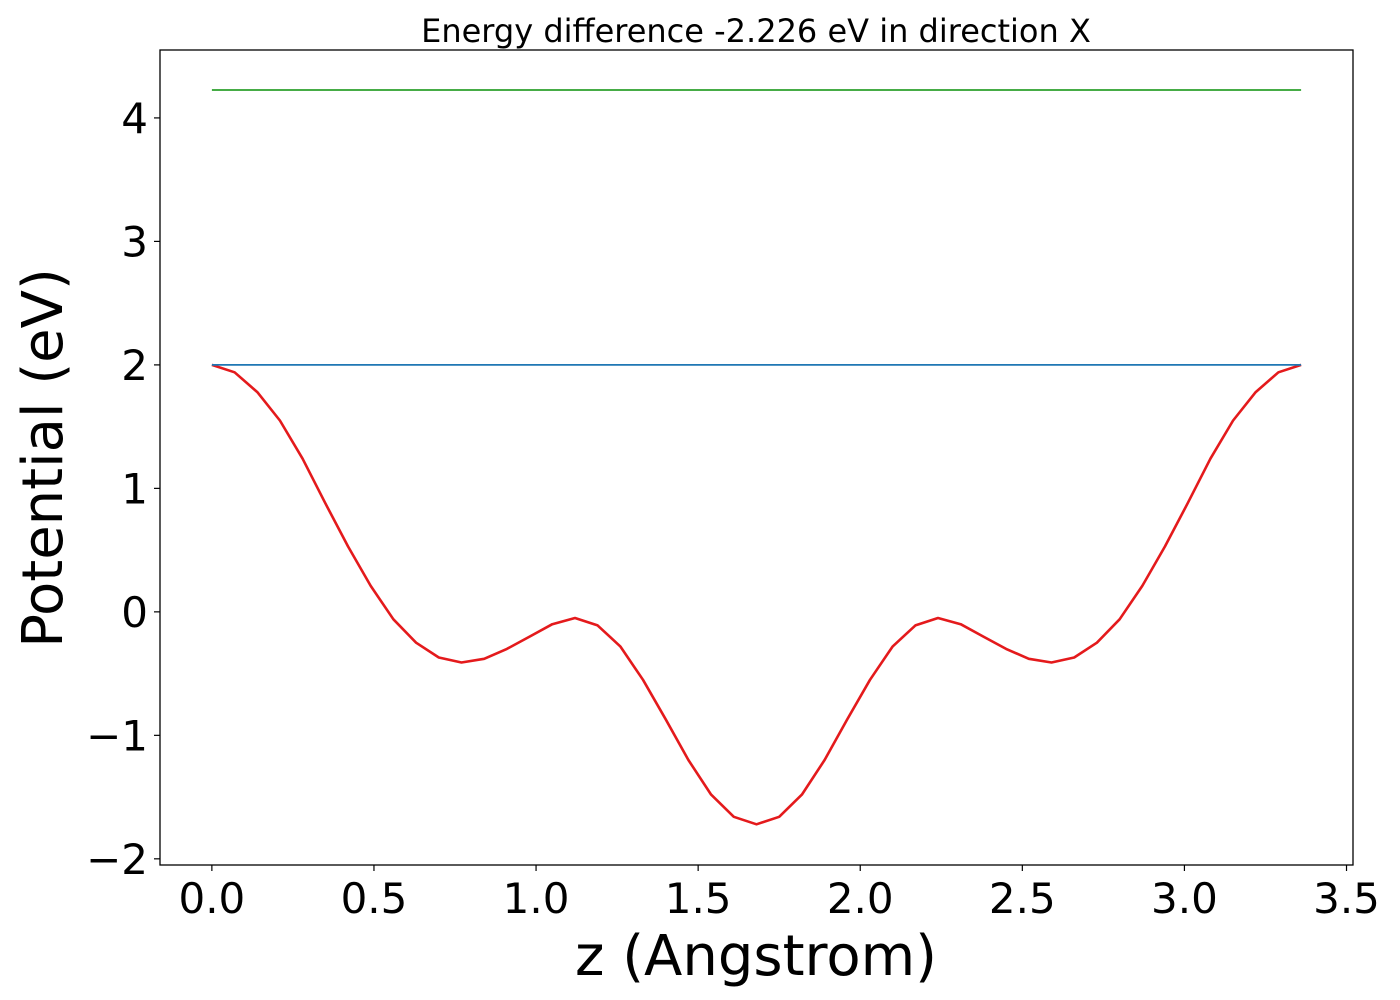  What do you see at coordinates (374, 898) in the screenshot?
I see `x-tick-label: 0.5` at bounding box center [374, 898].